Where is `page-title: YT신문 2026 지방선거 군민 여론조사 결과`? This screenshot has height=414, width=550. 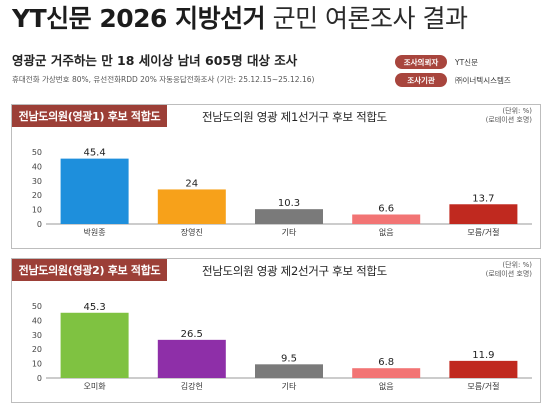
page-title: YT신문 2026 지방선거 군민 여론조사 결과 is located at coordinates (240, 19).